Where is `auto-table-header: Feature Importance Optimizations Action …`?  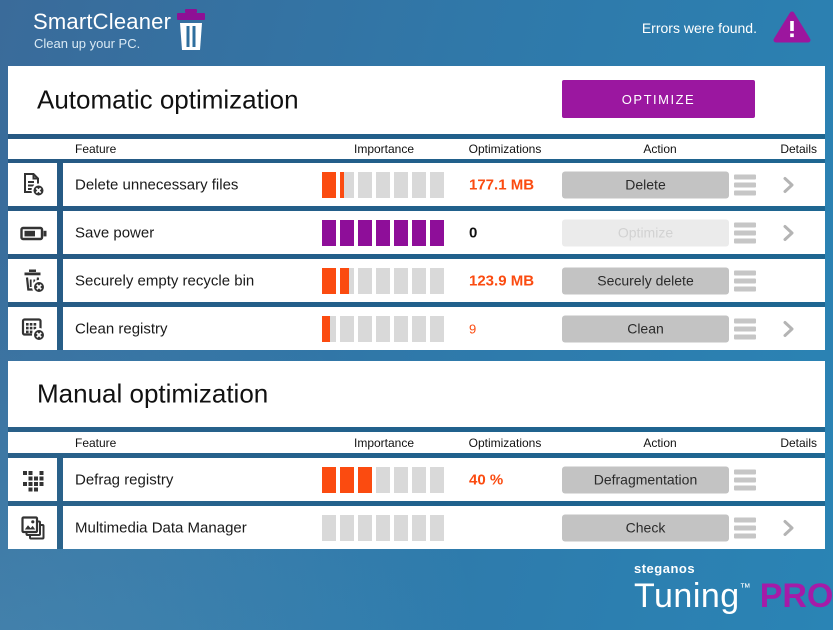 auto-table-header: Feature Importance Optimizations Action … is located at coordinates (416, 149).